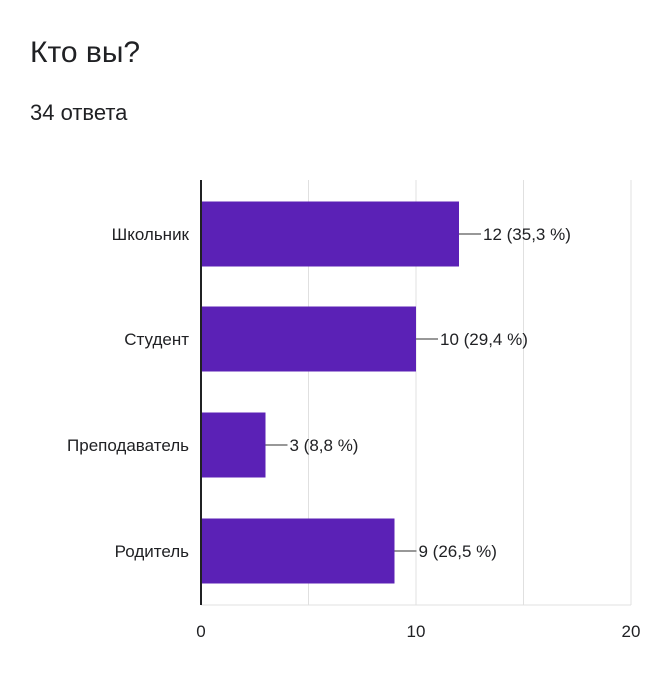  What do you see at coordinates (79, 112) in the screenshot?
I see `response-count: 34 ответа` at bounding box center [79, 112].